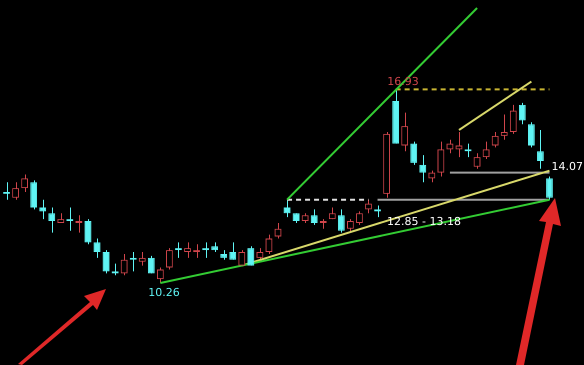 The image size is (584, 365). I want to click on text: 10.26, so click(164, 292).